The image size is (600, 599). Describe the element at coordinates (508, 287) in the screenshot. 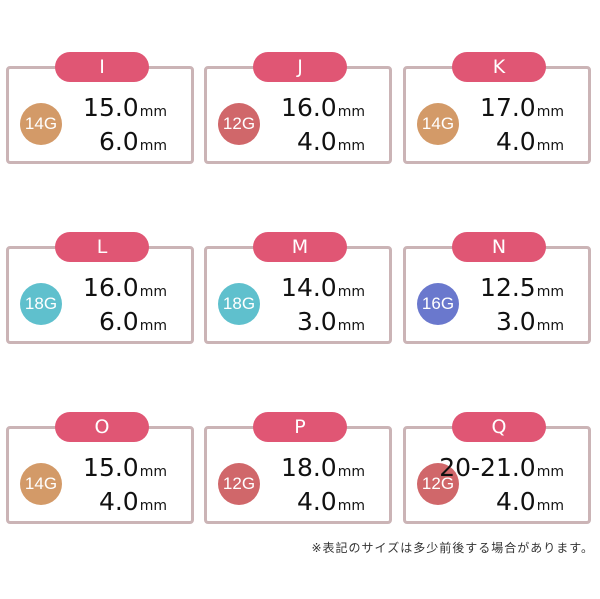

I see `diameter-value: 12.5` at that location.